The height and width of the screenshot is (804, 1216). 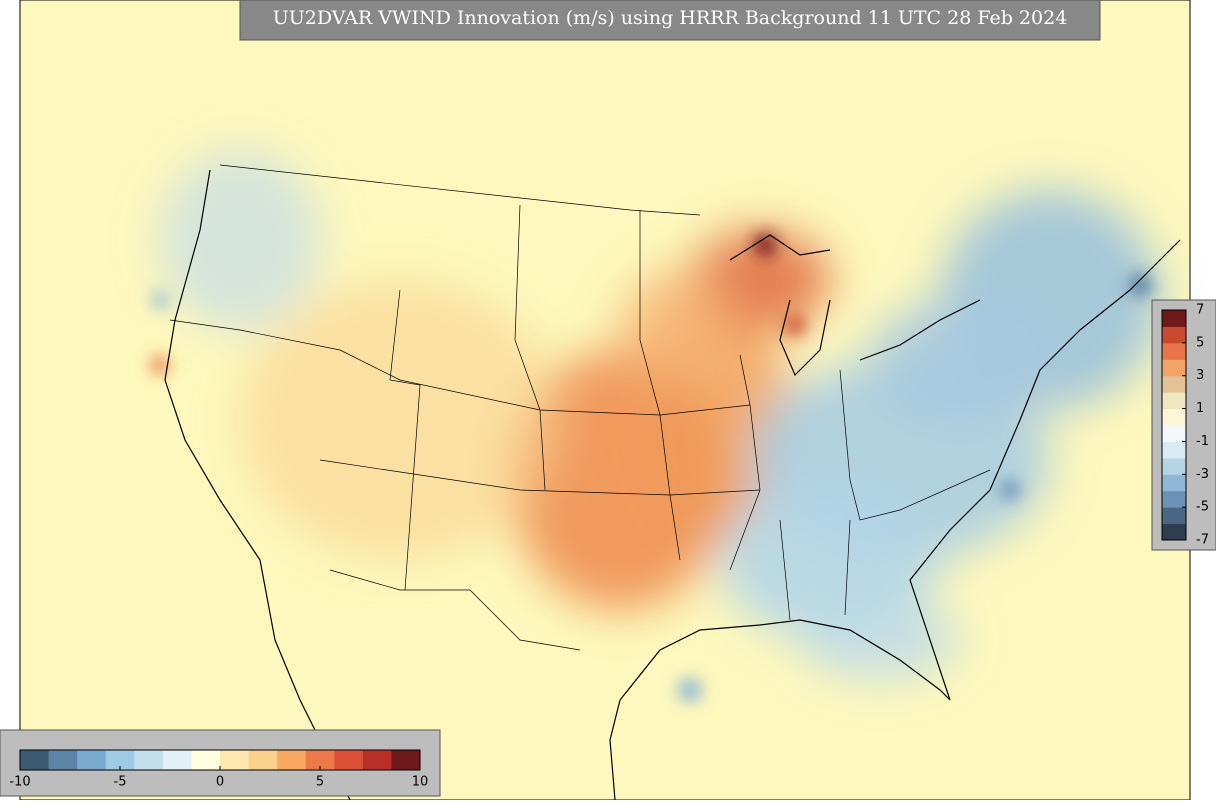 I want to click on tick-label: 3, so click(x=1200, y=375).